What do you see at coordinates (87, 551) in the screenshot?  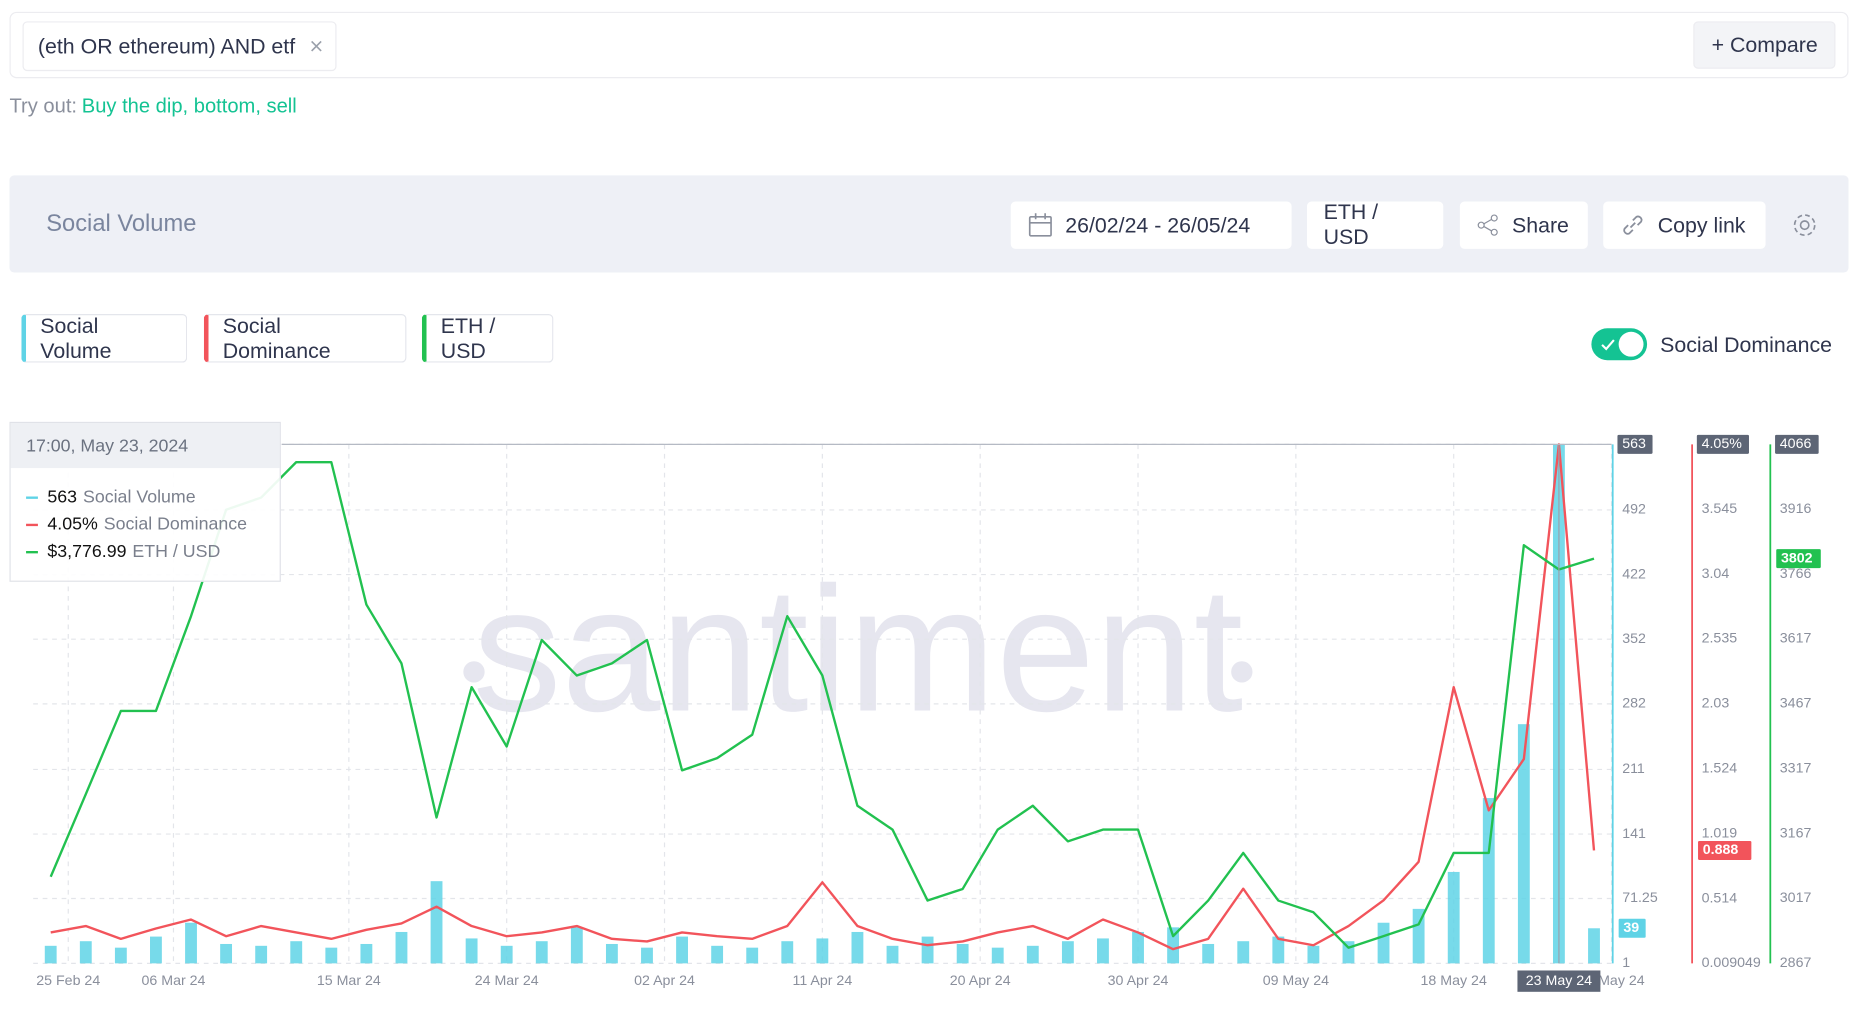 I see `tooltip-value: $3,776.99` at bounding box center [87, 551].